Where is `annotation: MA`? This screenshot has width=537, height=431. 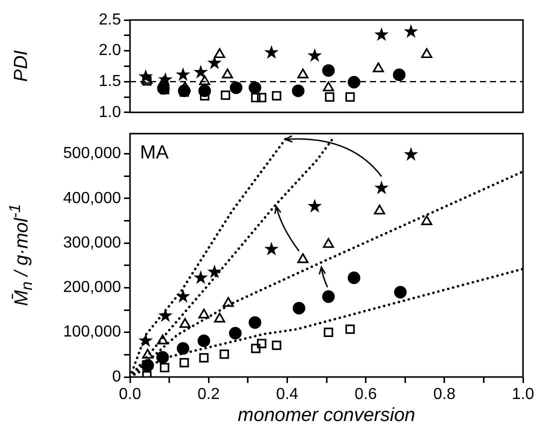
annotation: MA is located at coordinates (154, 153).